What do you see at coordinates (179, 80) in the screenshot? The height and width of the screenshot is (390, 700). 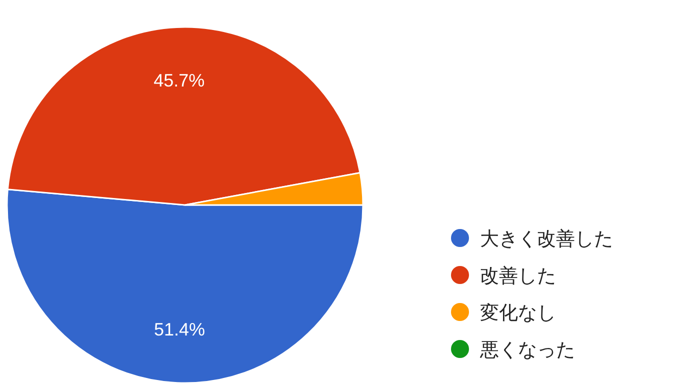 I see `data-label: 45.7%` at bounding box center [179, 80].